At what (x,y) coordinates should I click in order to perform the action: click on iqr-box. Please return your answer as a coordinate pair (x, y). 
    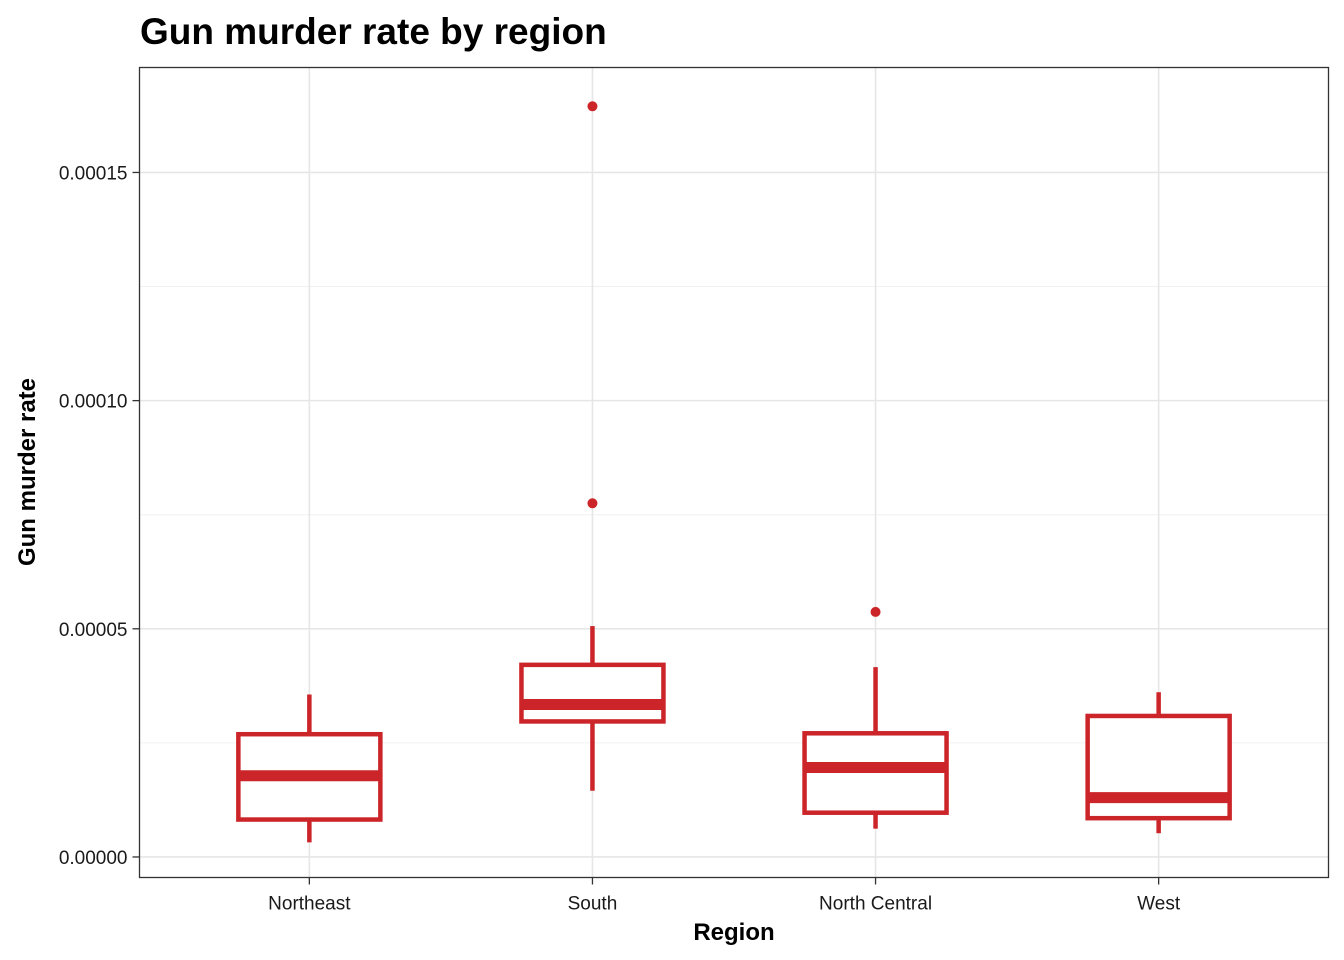
    Looking at the image, I should click on (592, 693).